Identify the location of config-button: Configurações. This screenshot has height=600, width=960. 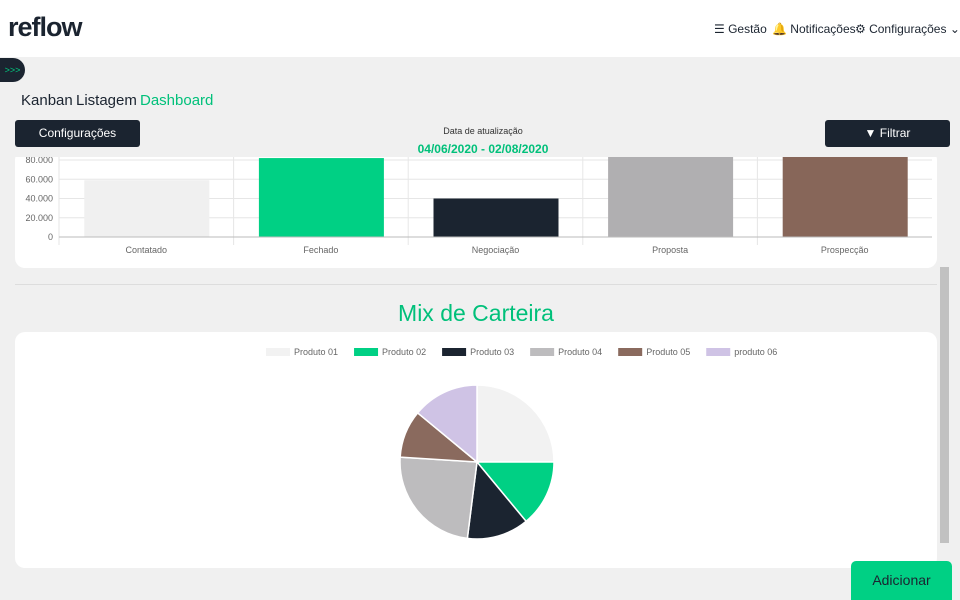
(77, 133).